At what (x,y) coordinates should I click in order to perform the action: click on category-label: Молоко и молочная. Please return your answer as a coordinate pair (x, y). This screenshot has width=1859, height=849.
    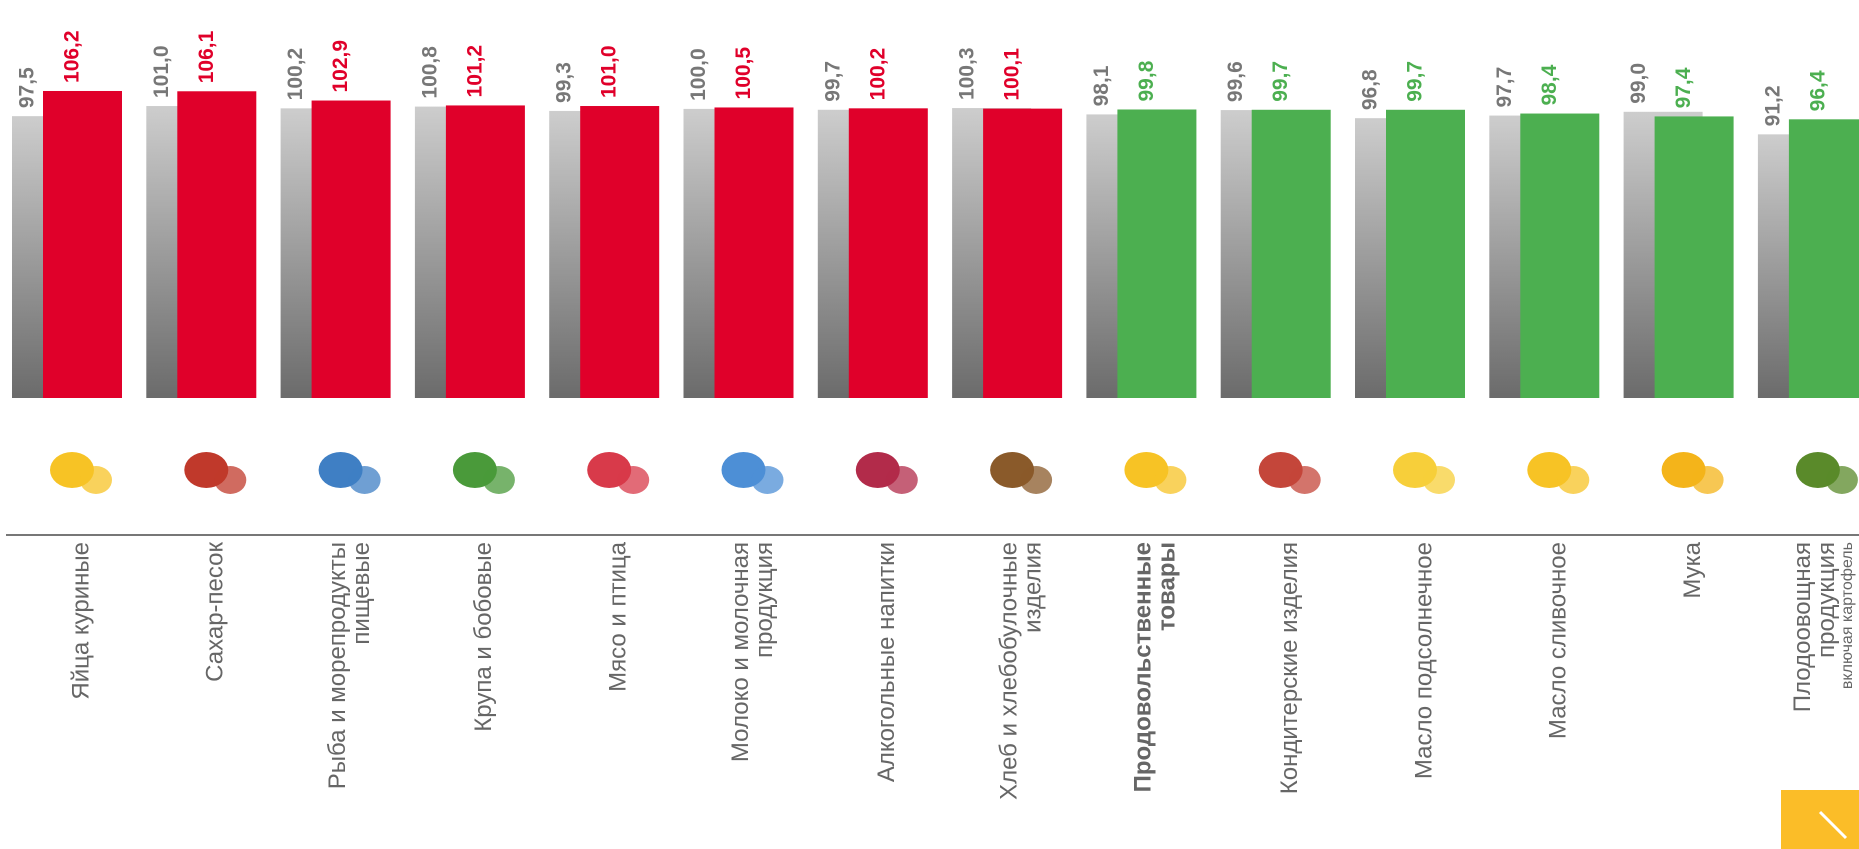
    Looking at the image, I should click on (740, 652).